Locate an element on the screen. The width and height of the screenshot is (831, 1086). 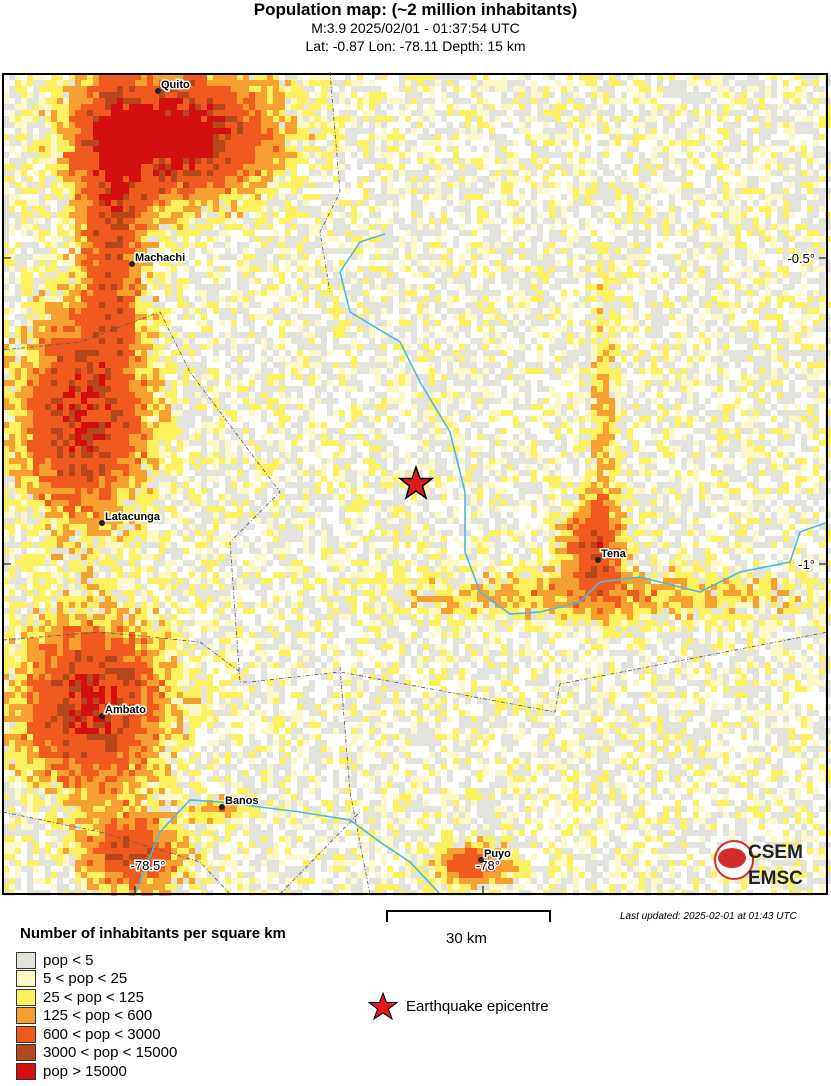
city-label: Ambato is located at coordinates (125, 710).